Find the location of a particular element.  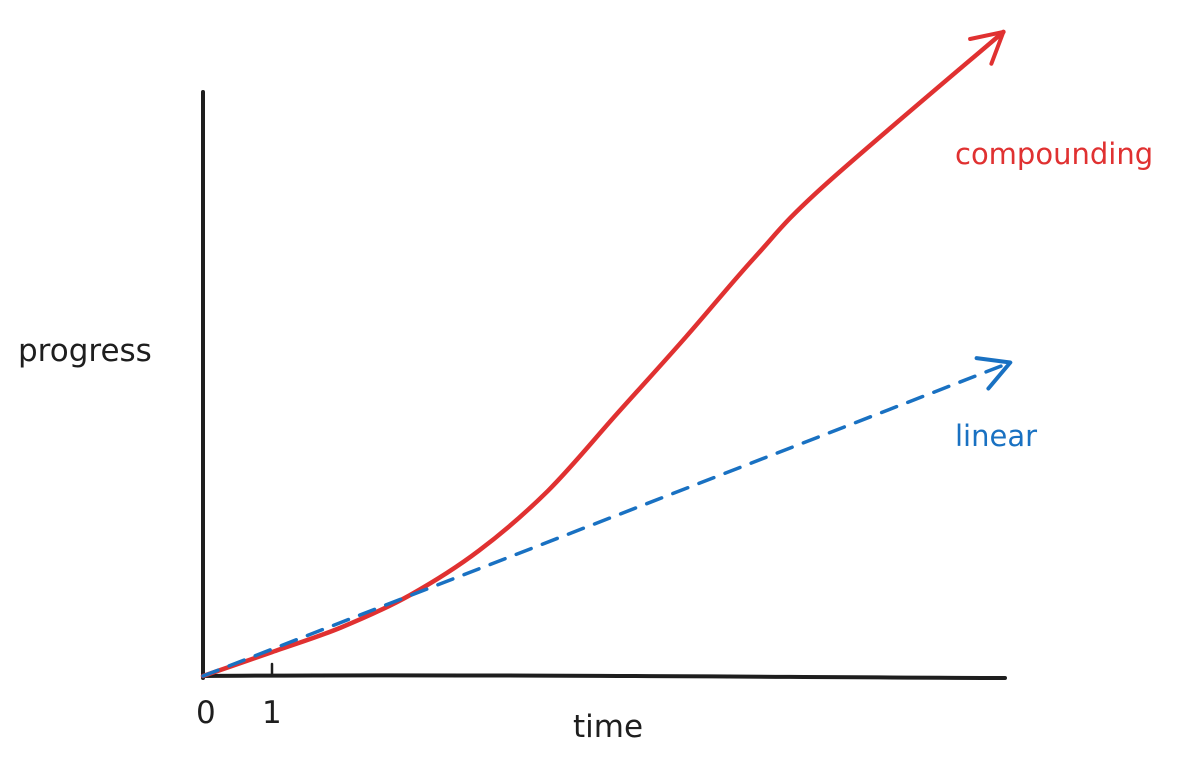

y-axis-line is located at coordinates (203, 385).